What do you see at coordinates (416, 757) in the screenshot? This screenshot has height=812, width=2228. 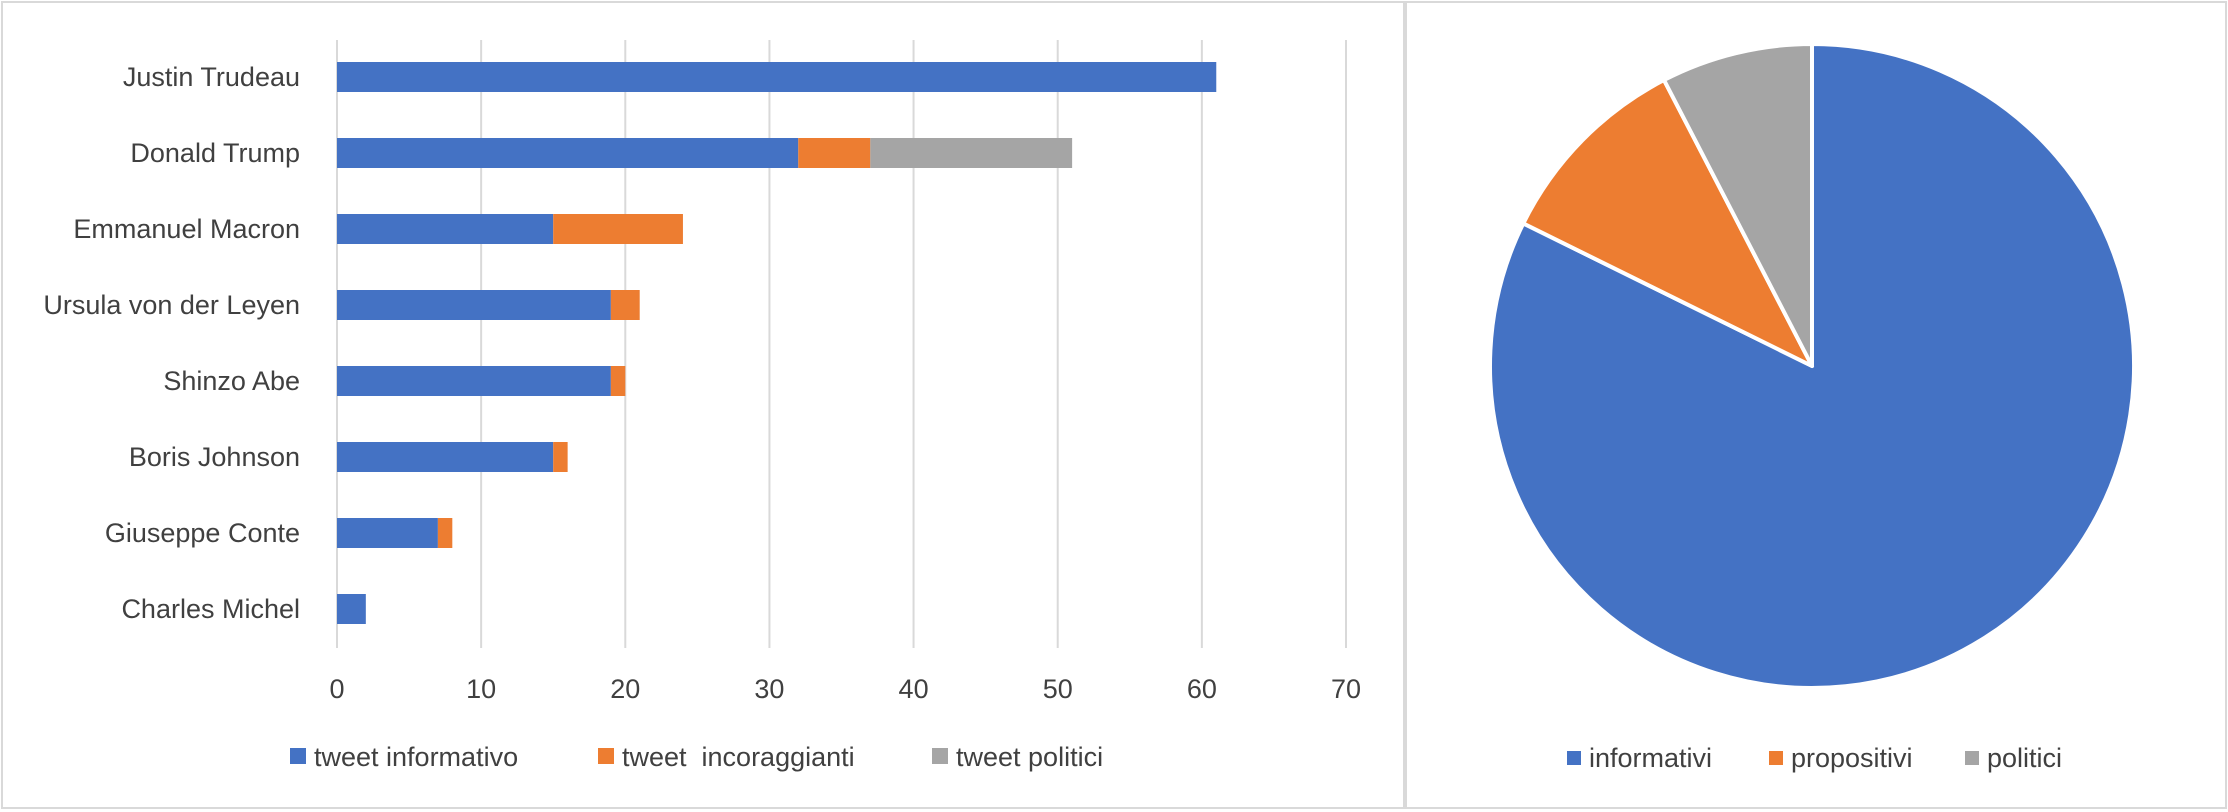 I see `legend-label: tweet informativo` at bounding box center [416, 757].